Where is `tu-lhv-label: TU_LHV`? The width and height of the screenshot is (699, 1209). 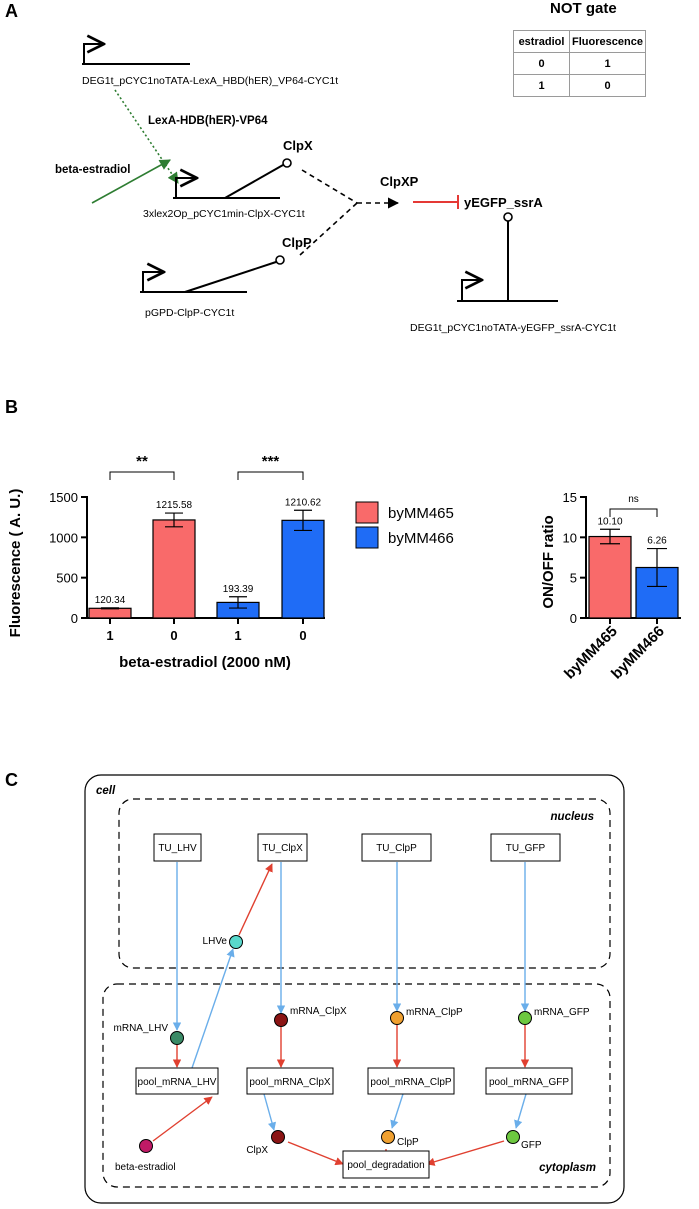
tu-lhv-label: TU_LHV is located at coordinates (177, 848).